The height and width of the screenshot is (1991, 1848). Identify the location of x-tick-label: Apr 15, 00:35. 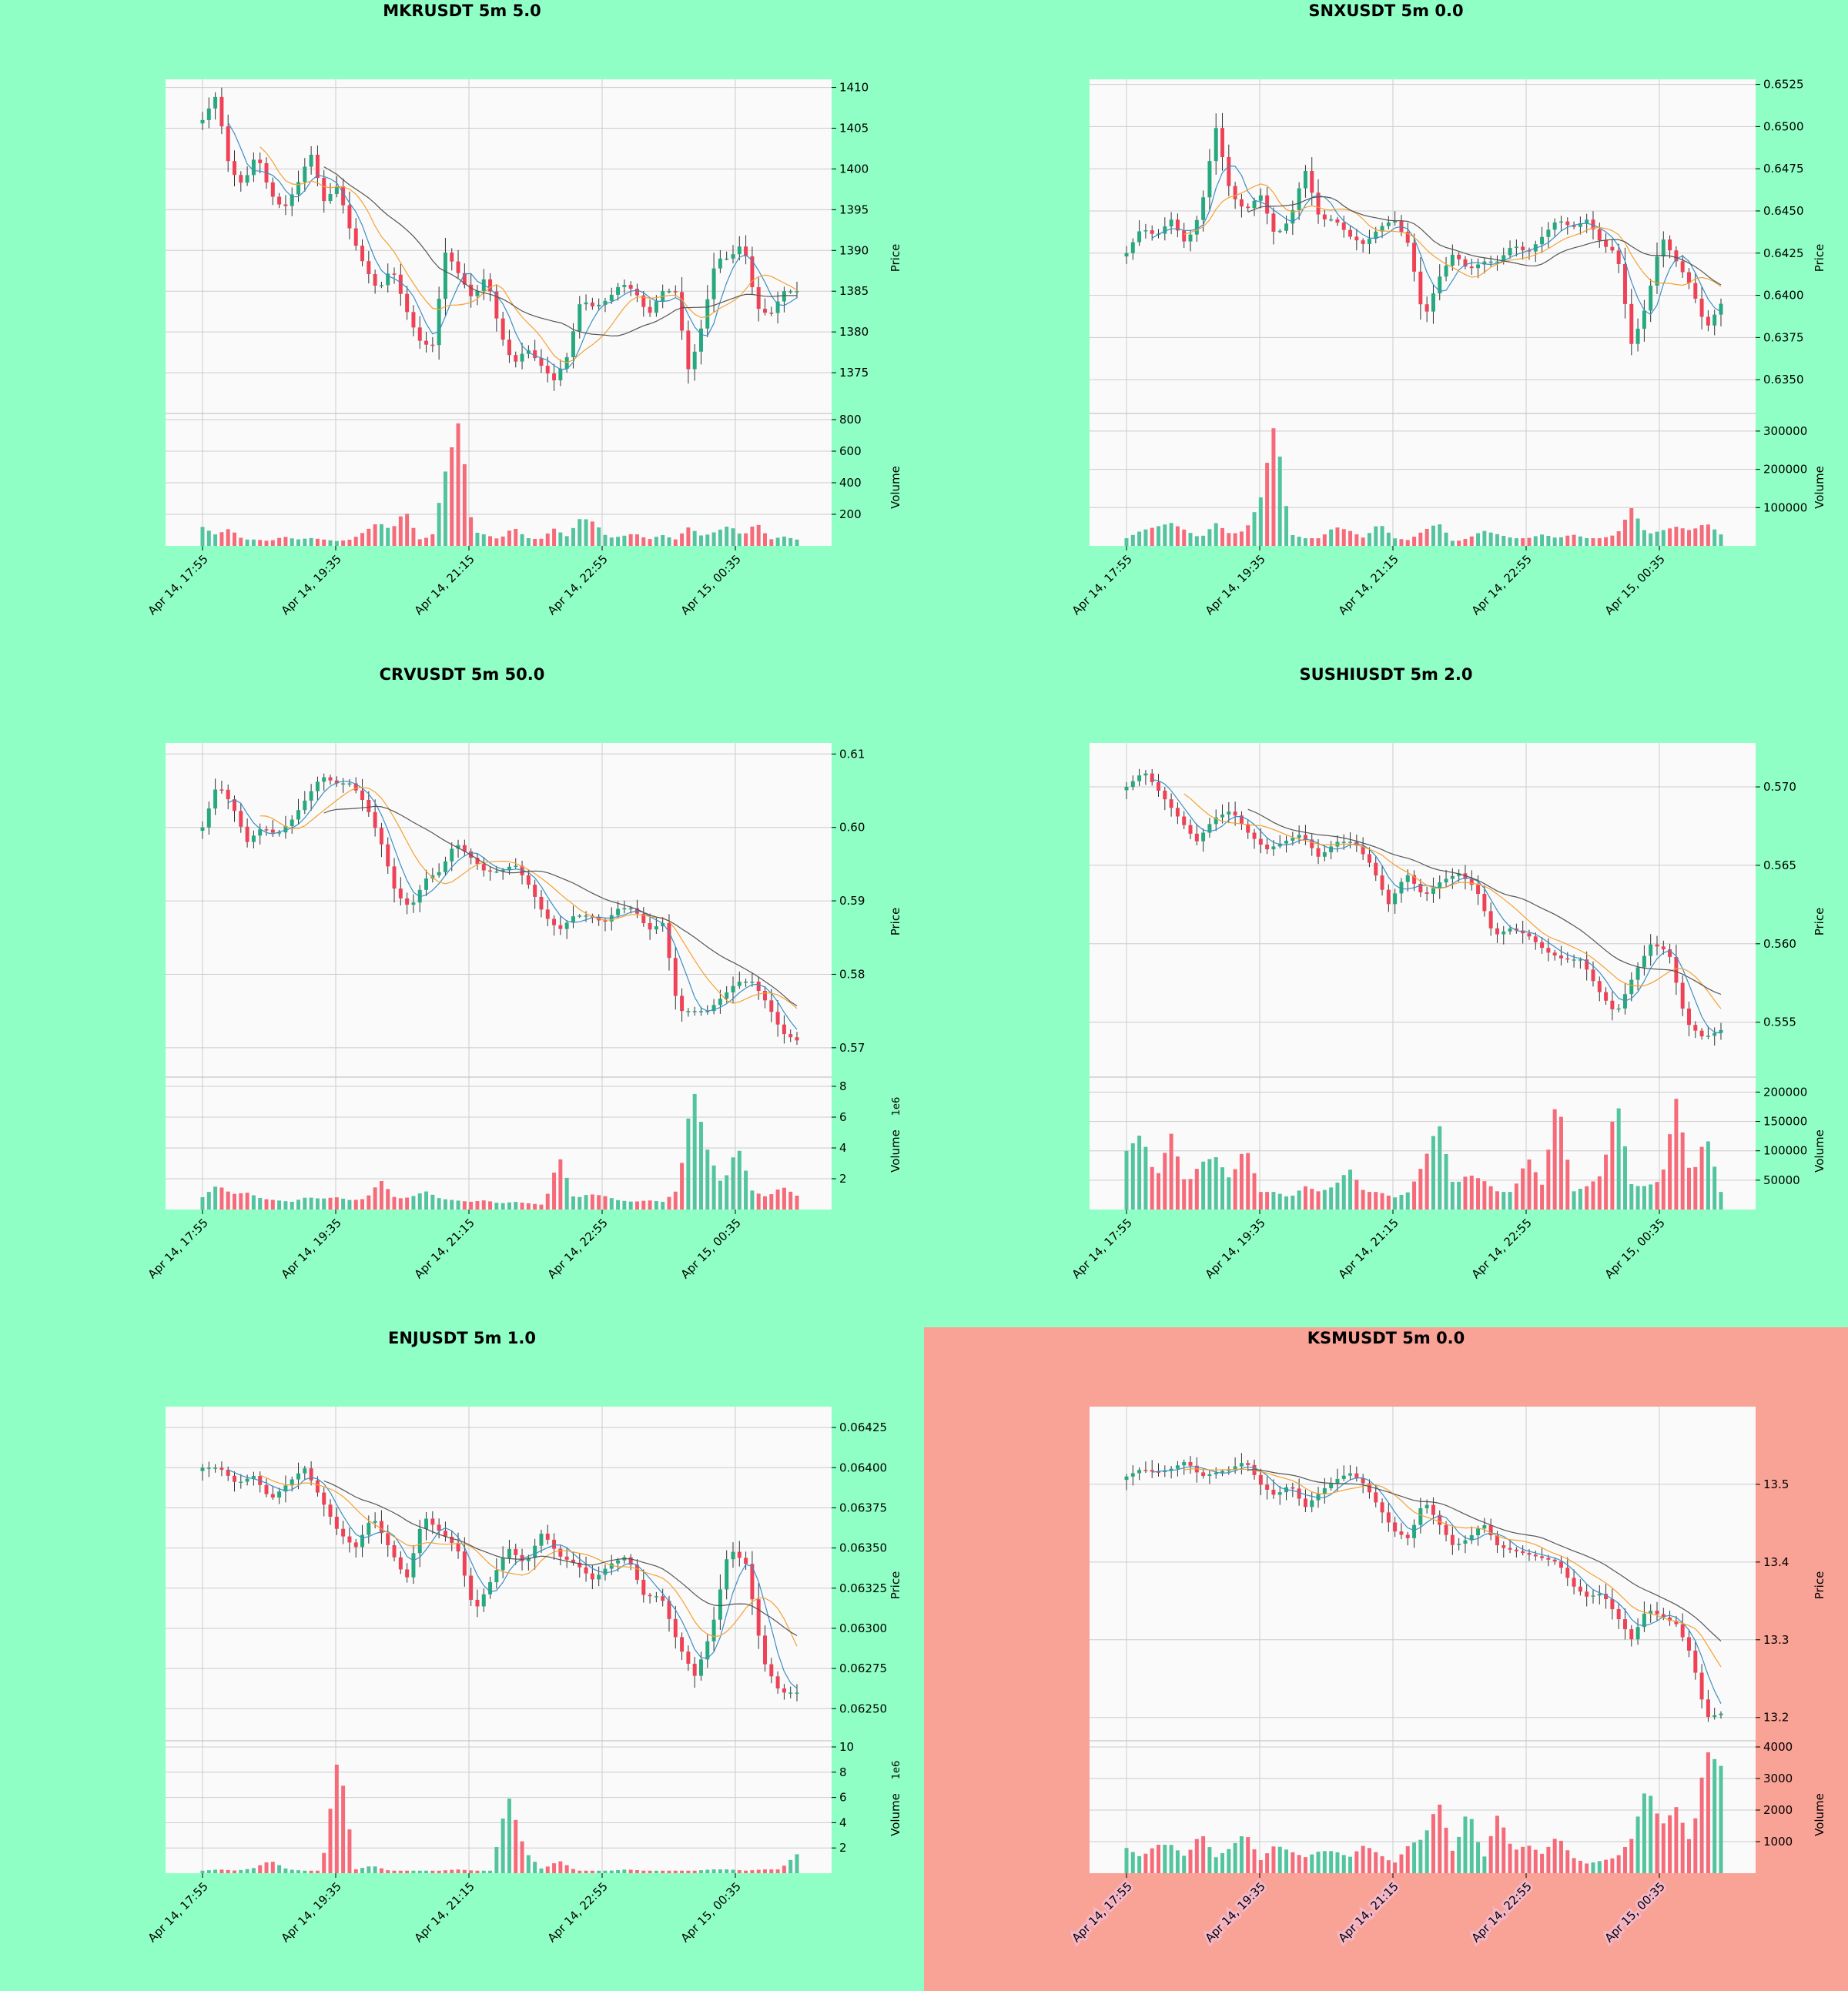
(1635, 1912).